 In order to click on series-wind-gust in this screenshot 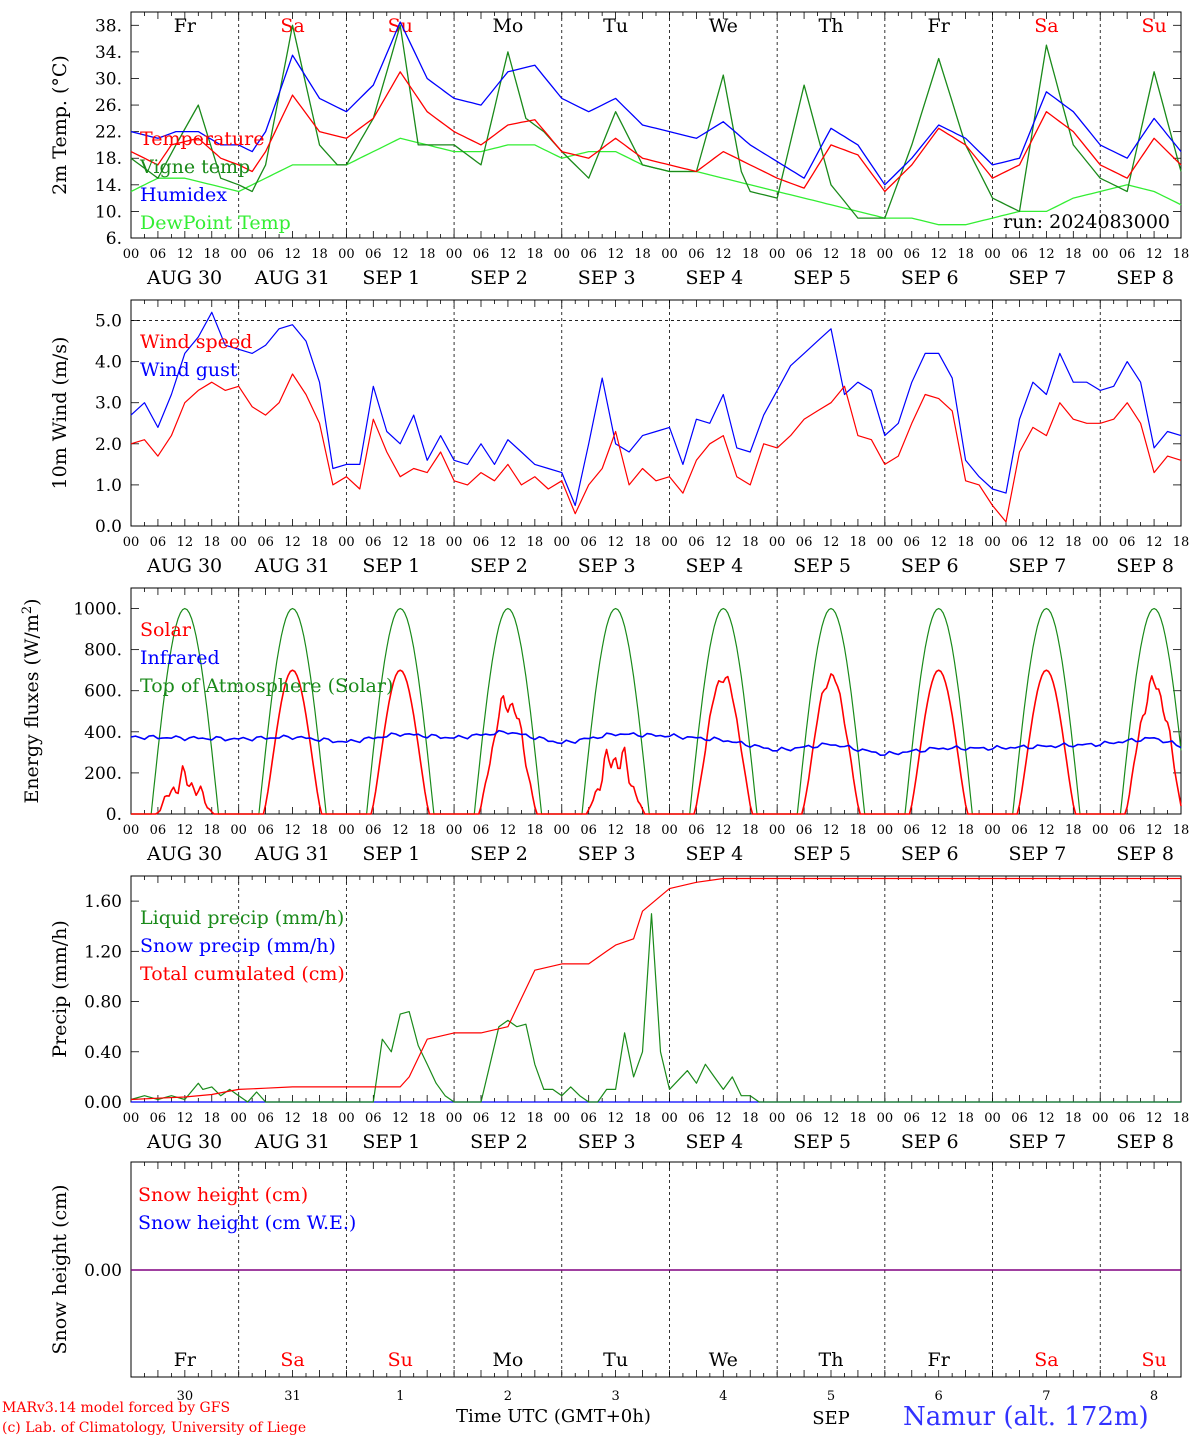, I will do `click(656, 409)`.